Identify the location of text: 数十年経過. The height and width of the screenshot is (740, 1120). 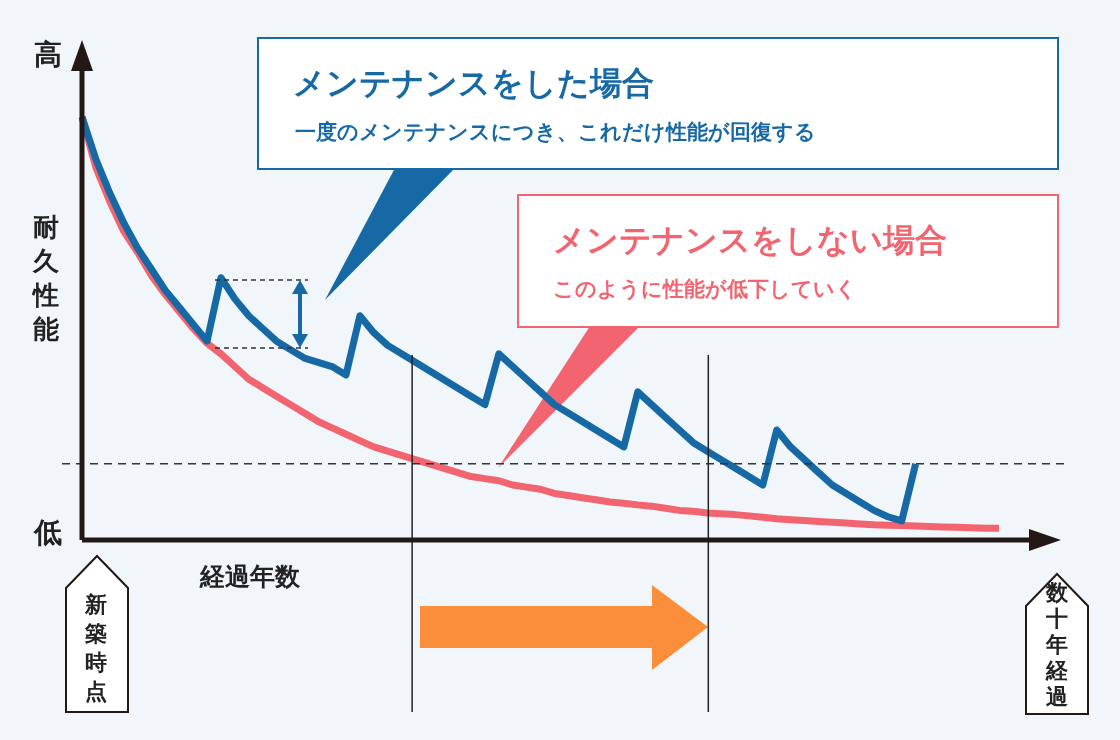
(1057, 645).